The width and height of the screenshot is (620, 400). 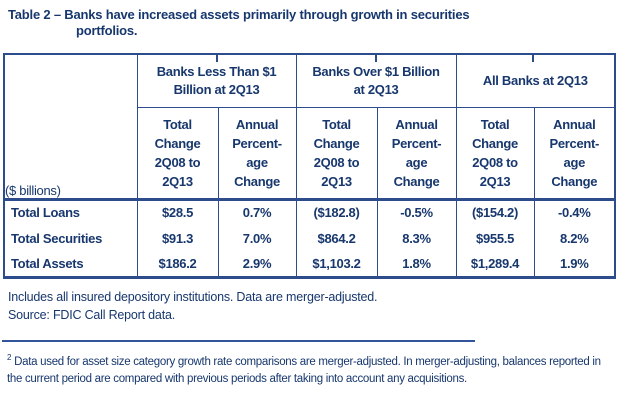 I want to click on footnote-marker: 2, so click(x=9, y=357).